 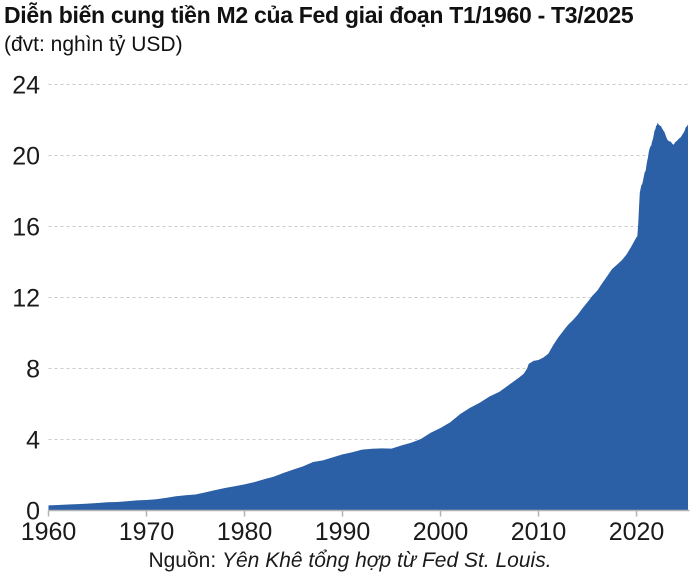 What do you see at coordinates (441, 532) in the screenshot?
I see `x-tick-label-2000: 2000` at bounding box center [441, 532].